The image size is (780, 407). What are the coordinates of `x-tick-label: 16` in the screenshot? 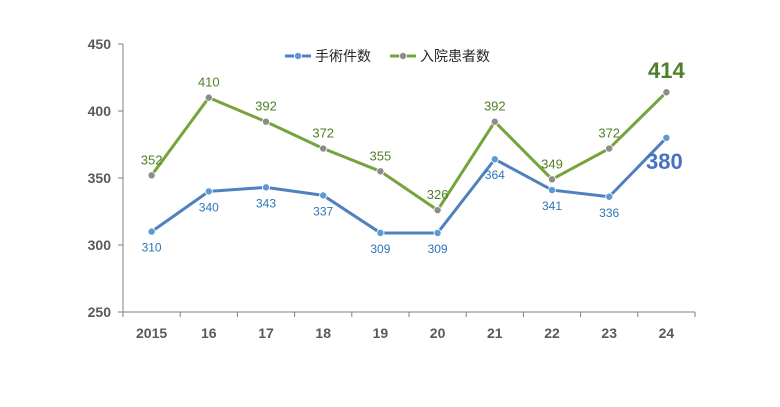 It's located at (209, 333).